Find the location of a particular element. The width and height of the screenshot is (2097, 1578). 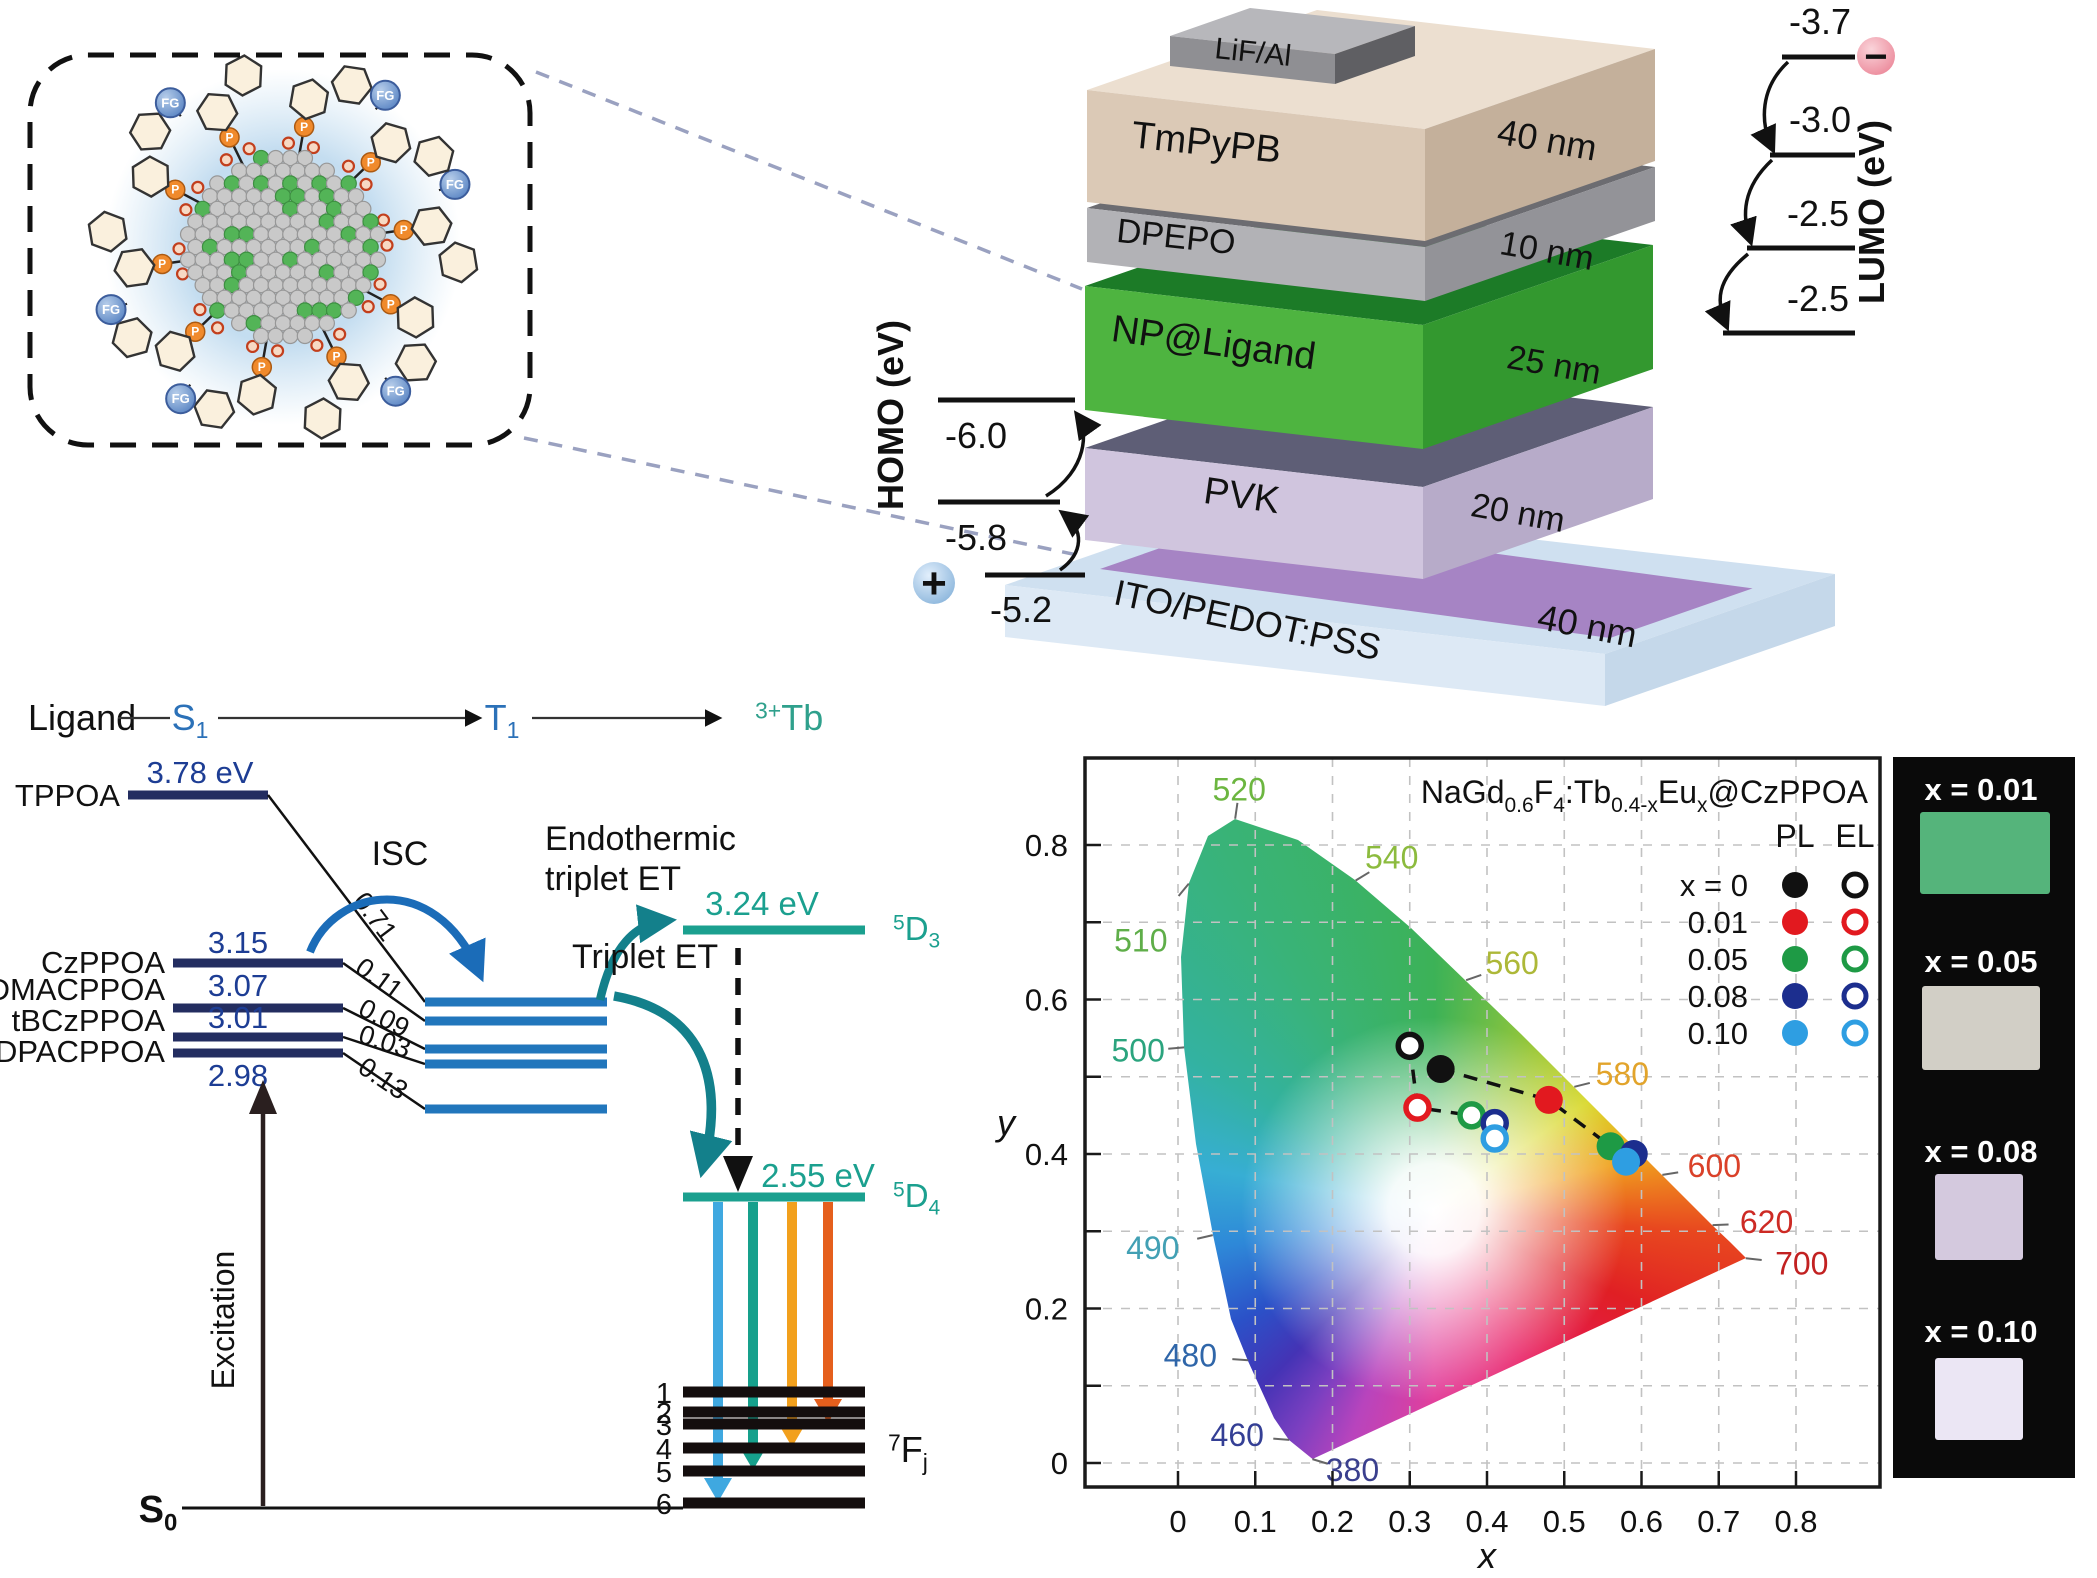

phosphorus-atom-icon is located at coordinates (336, 356).